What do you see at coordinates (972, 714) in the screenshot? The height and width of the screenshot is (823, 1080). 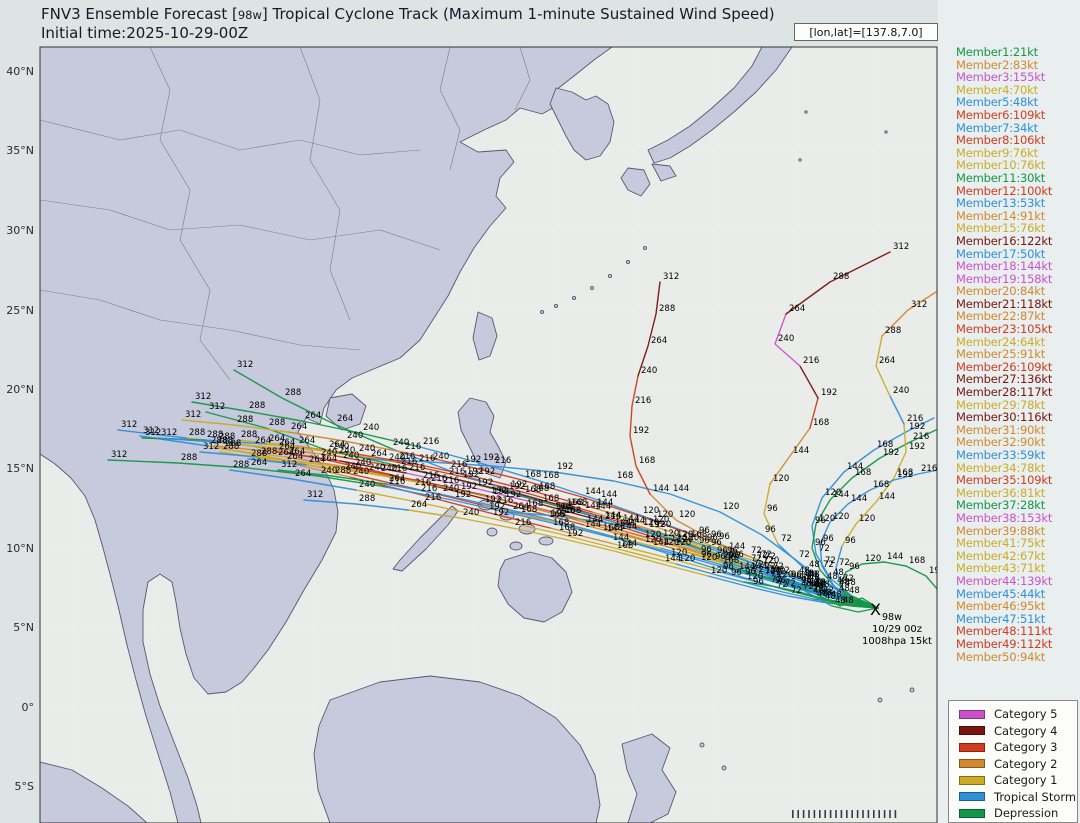 I see `legend-swatch-c5` at bounding box center [972, 714].